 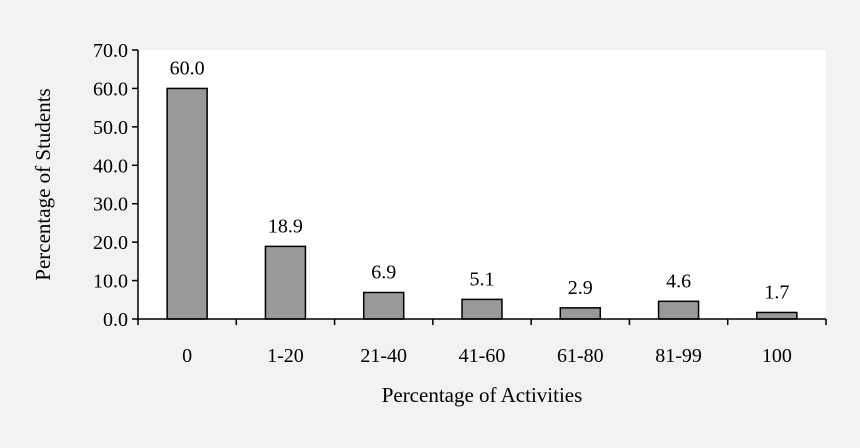 I want to click on data-label: 18.9, so click(x=285, y=226).